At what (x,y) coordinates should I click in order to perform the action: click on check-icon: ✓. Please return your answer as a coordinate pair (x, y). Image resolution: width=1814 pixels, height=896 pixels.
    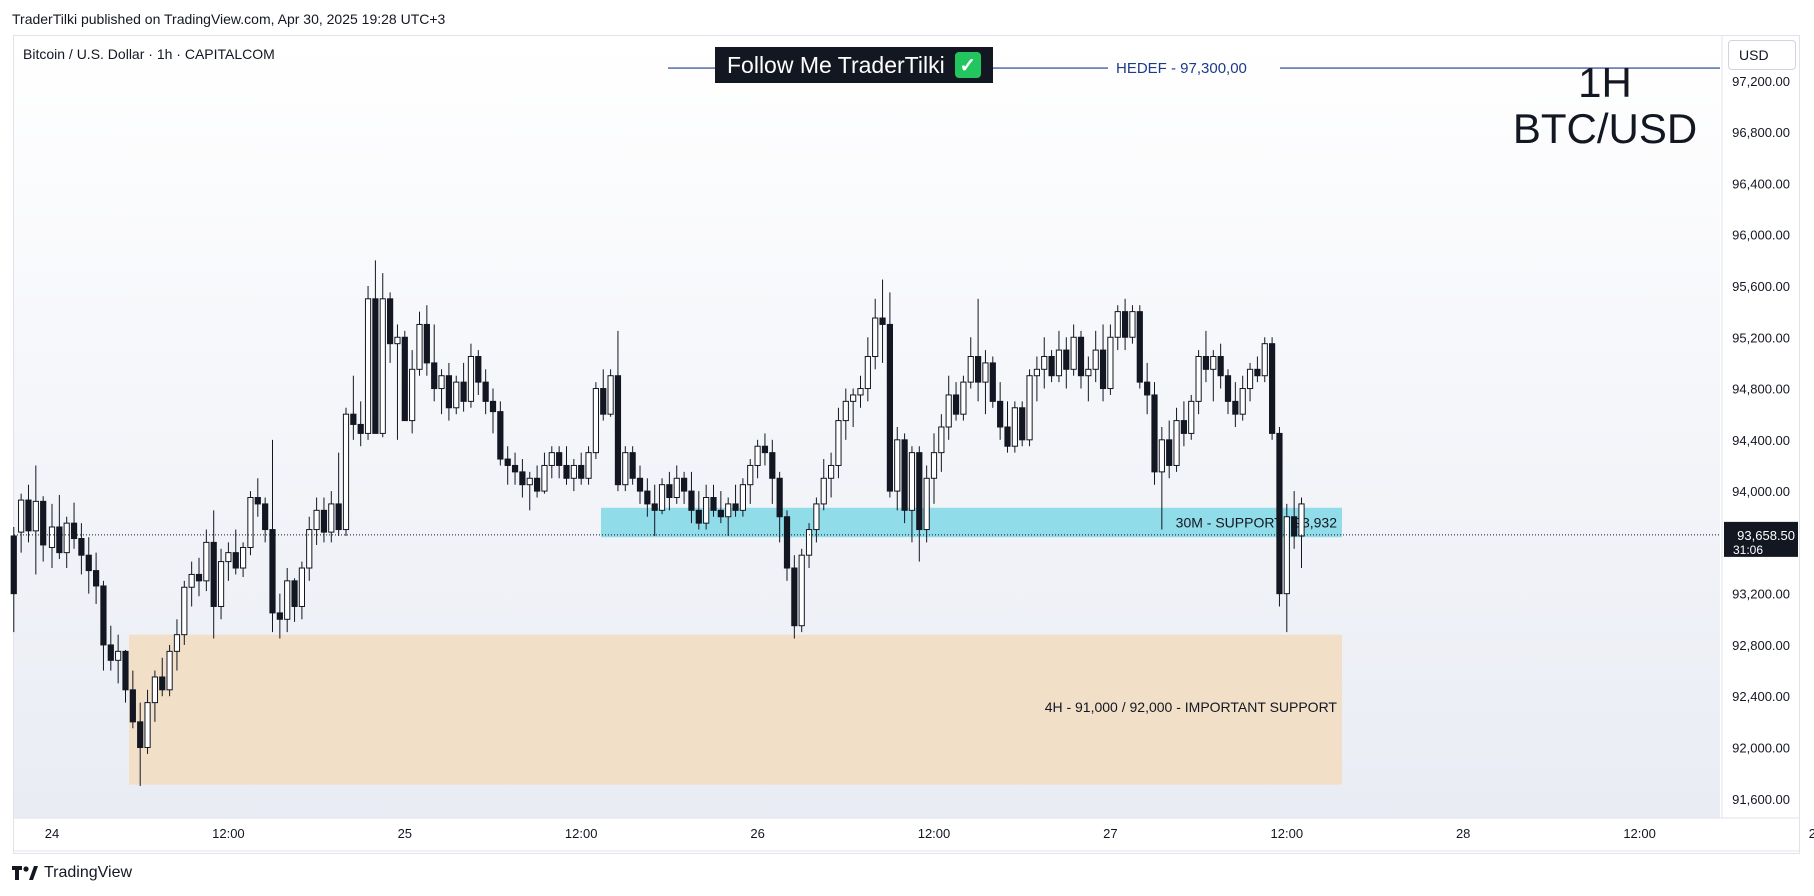
    Looking at the image, I should click on (967, 65).